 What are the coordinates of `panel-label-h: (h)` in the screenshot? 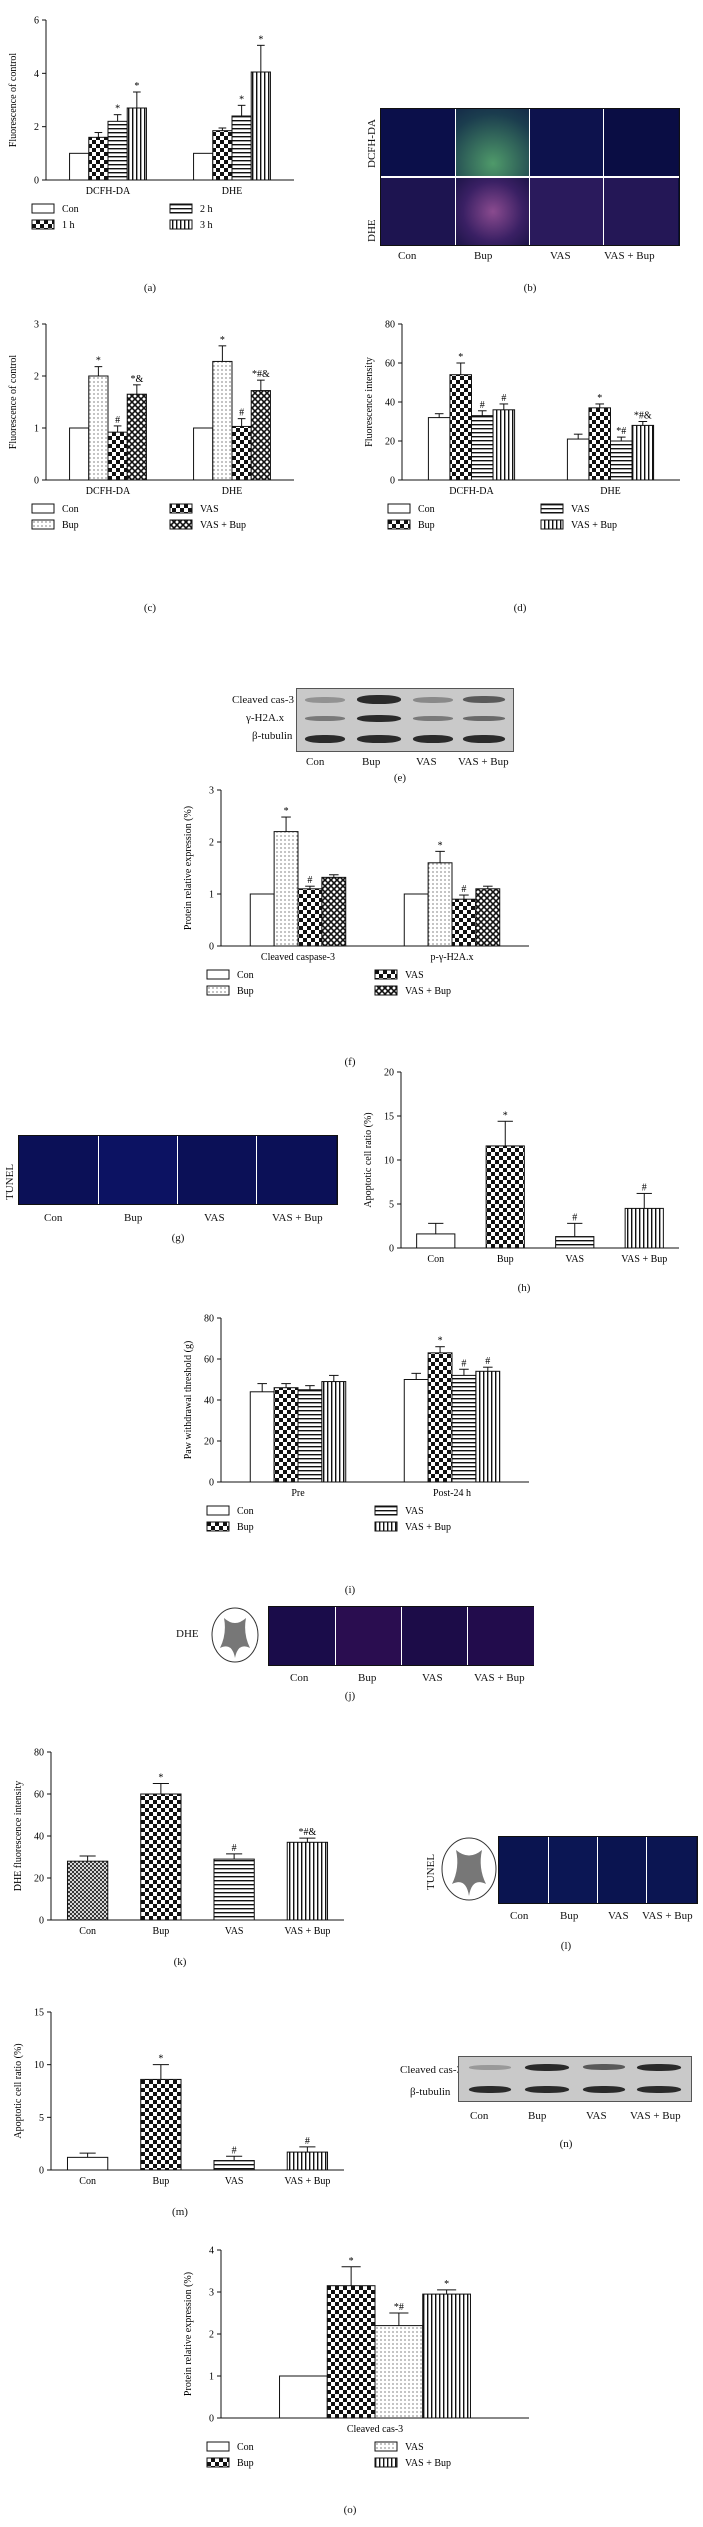 It's located at (524, 1288).